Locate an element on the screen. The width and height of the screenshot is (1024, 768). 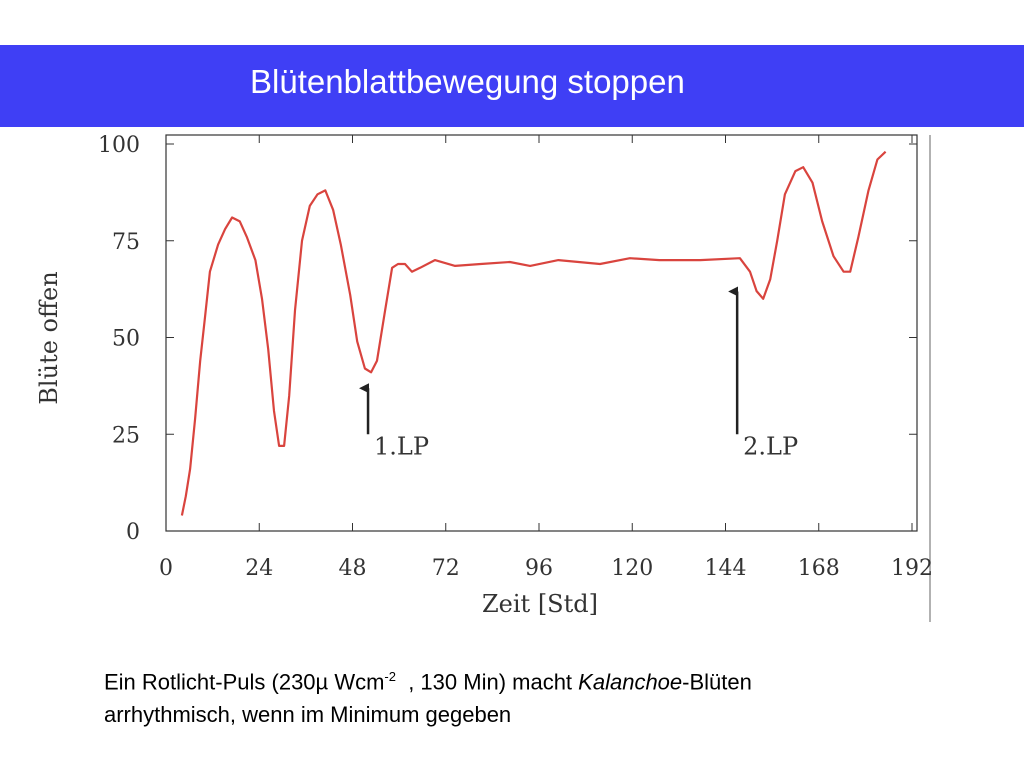
caption-text: , 130 Min) macht is located at coordinates (487, 682).